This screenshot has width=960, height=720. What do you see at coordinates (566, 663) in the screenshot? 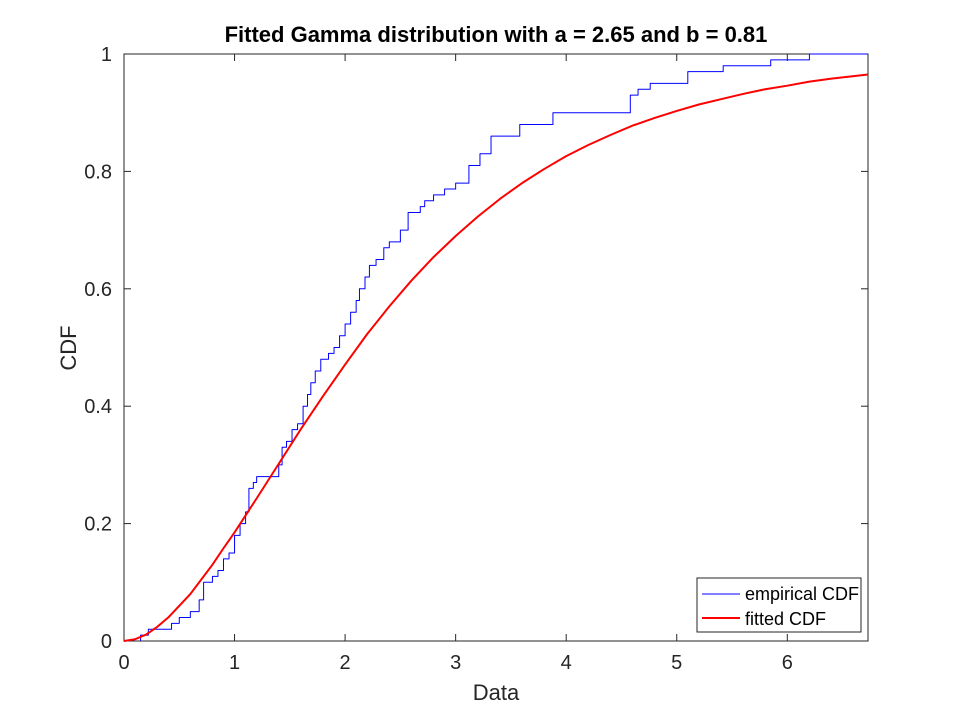
I see `x-tick-label: 4` at bounding box center [566, 663].